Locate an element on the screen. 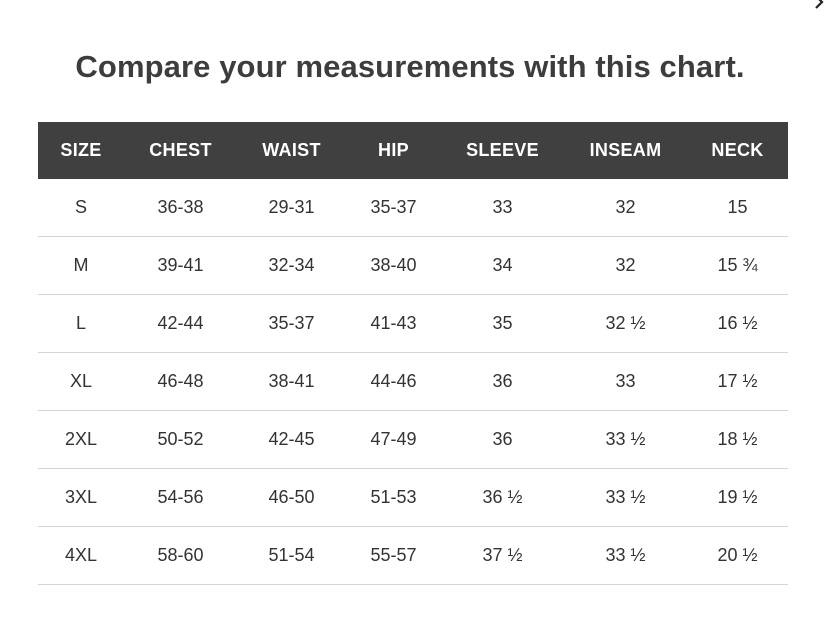 This screenshot has height=618, width=828. header-size: SIZE is located at coordinates (81, 150).